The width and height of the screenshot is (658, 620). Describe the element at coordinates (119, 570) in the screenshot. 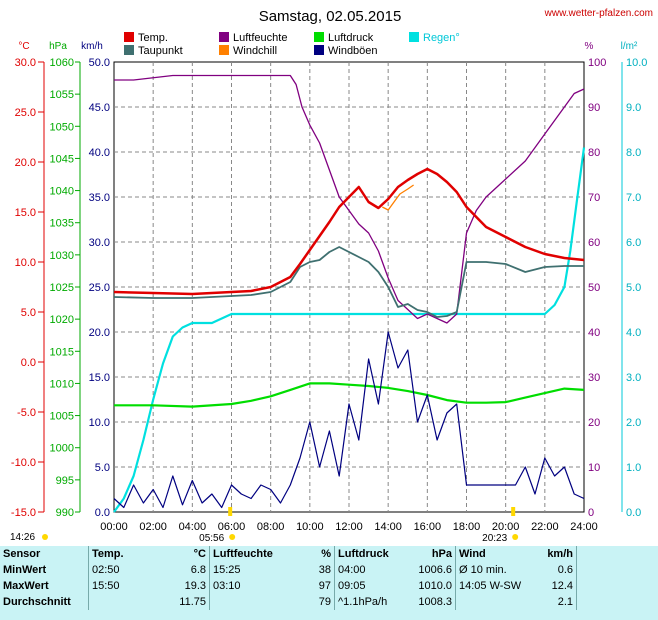

I see `temp-time: 02:50` at that location.